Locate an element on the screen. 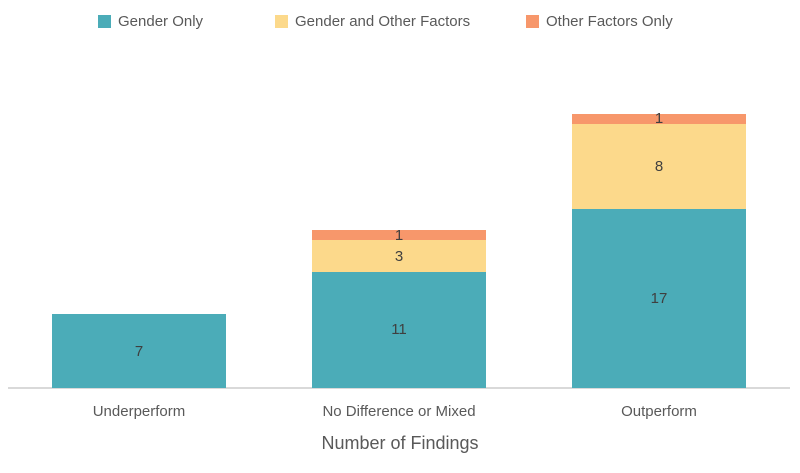 Image resolution: width=800 pixels, height=473 pixels. category-label: No Difference or Mixed is located at coordinates (399, 411).